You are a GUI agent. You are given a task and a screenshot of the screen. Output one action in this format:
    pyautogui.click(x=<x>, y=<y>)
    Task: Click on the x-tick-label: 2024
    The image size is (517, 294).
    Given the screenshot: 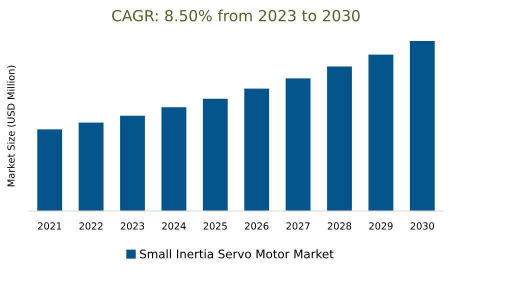 What is the action you would take?
    pyautogui.click(x=174, y=226)
    